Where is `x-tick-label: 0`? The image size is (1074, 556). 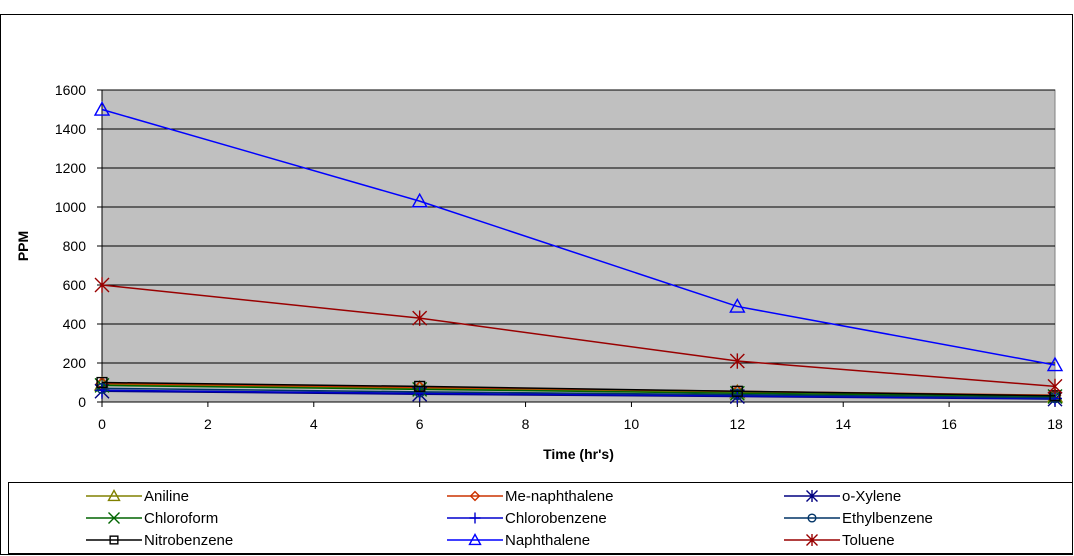
x-tick-label: 0 is located at coordinates (102, 424).